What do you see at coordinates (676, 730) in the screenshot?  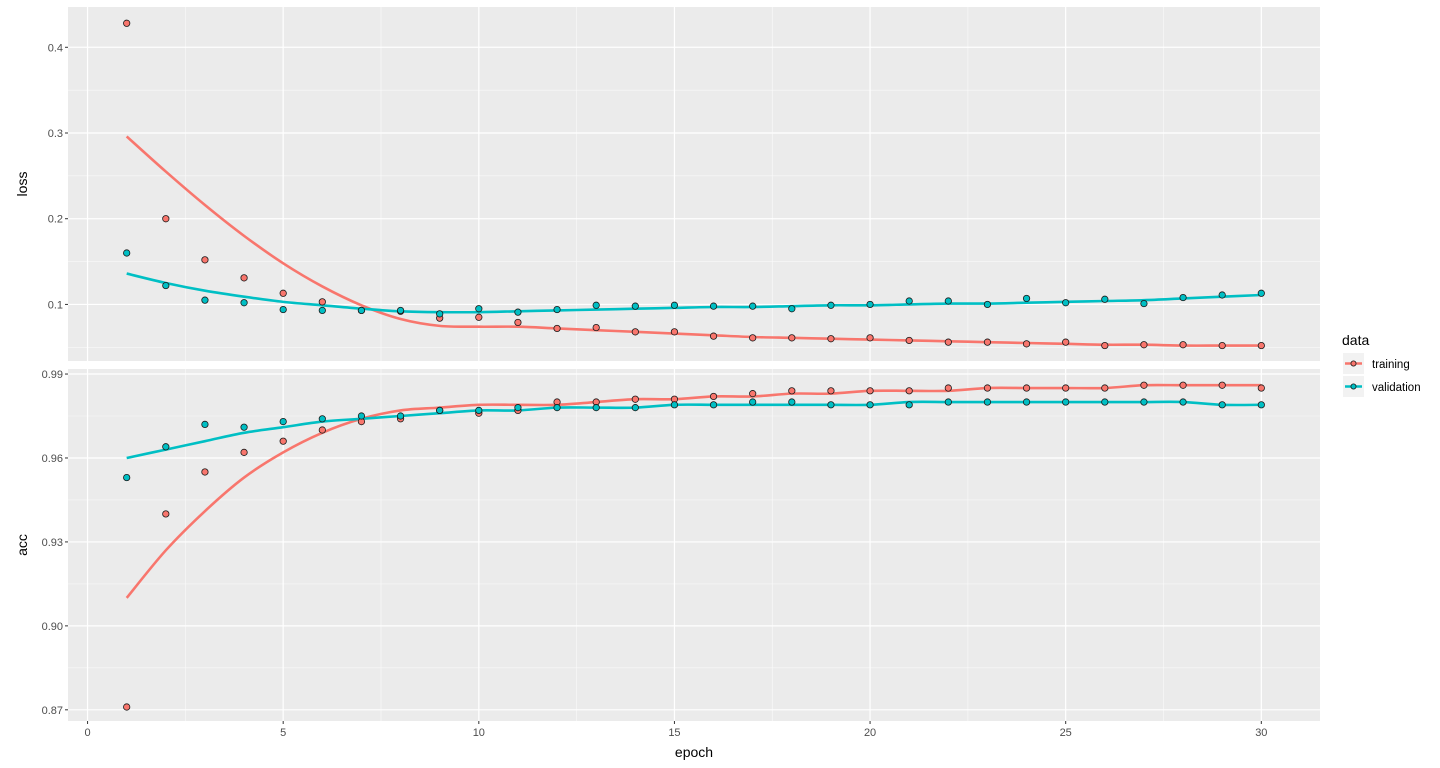 I see `x-axis: 0 5 10 15 20 25 30` at bounding box center [676, 730].